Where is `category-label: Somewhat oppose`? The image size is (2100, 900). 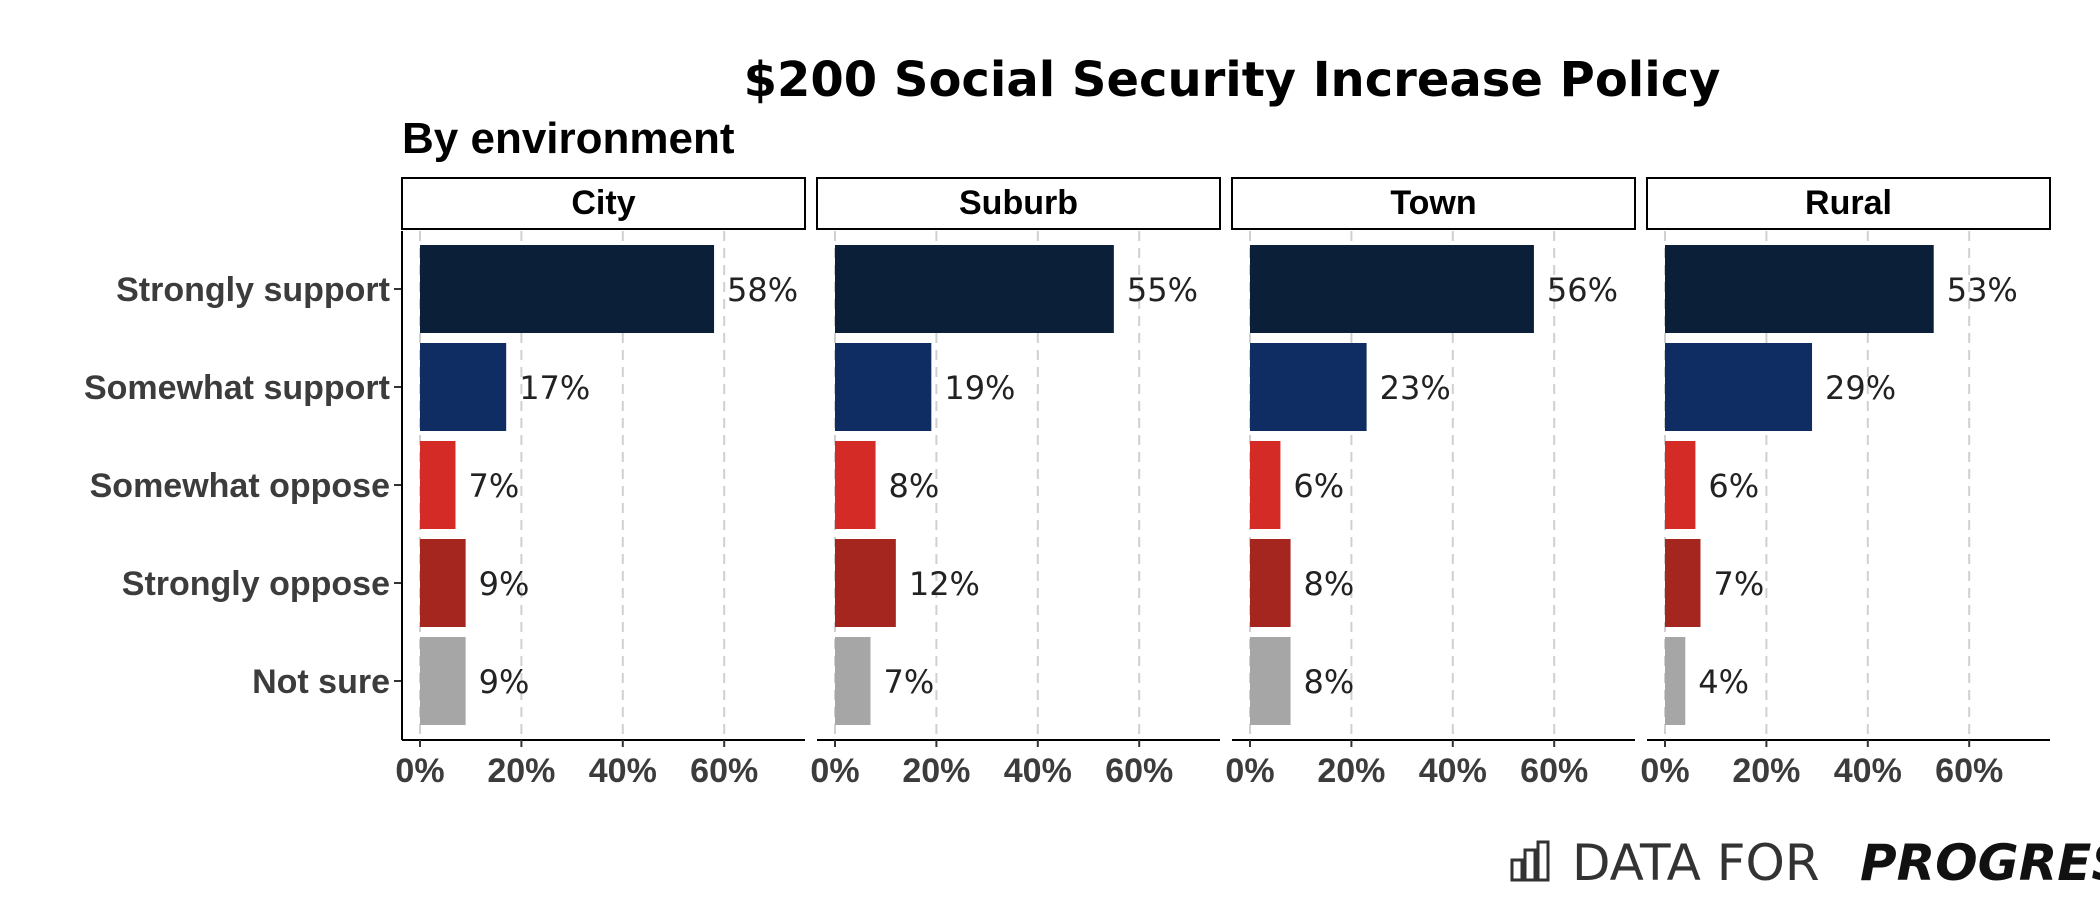
category-label: Somewhat oppose is located at coordinates (240, 486).